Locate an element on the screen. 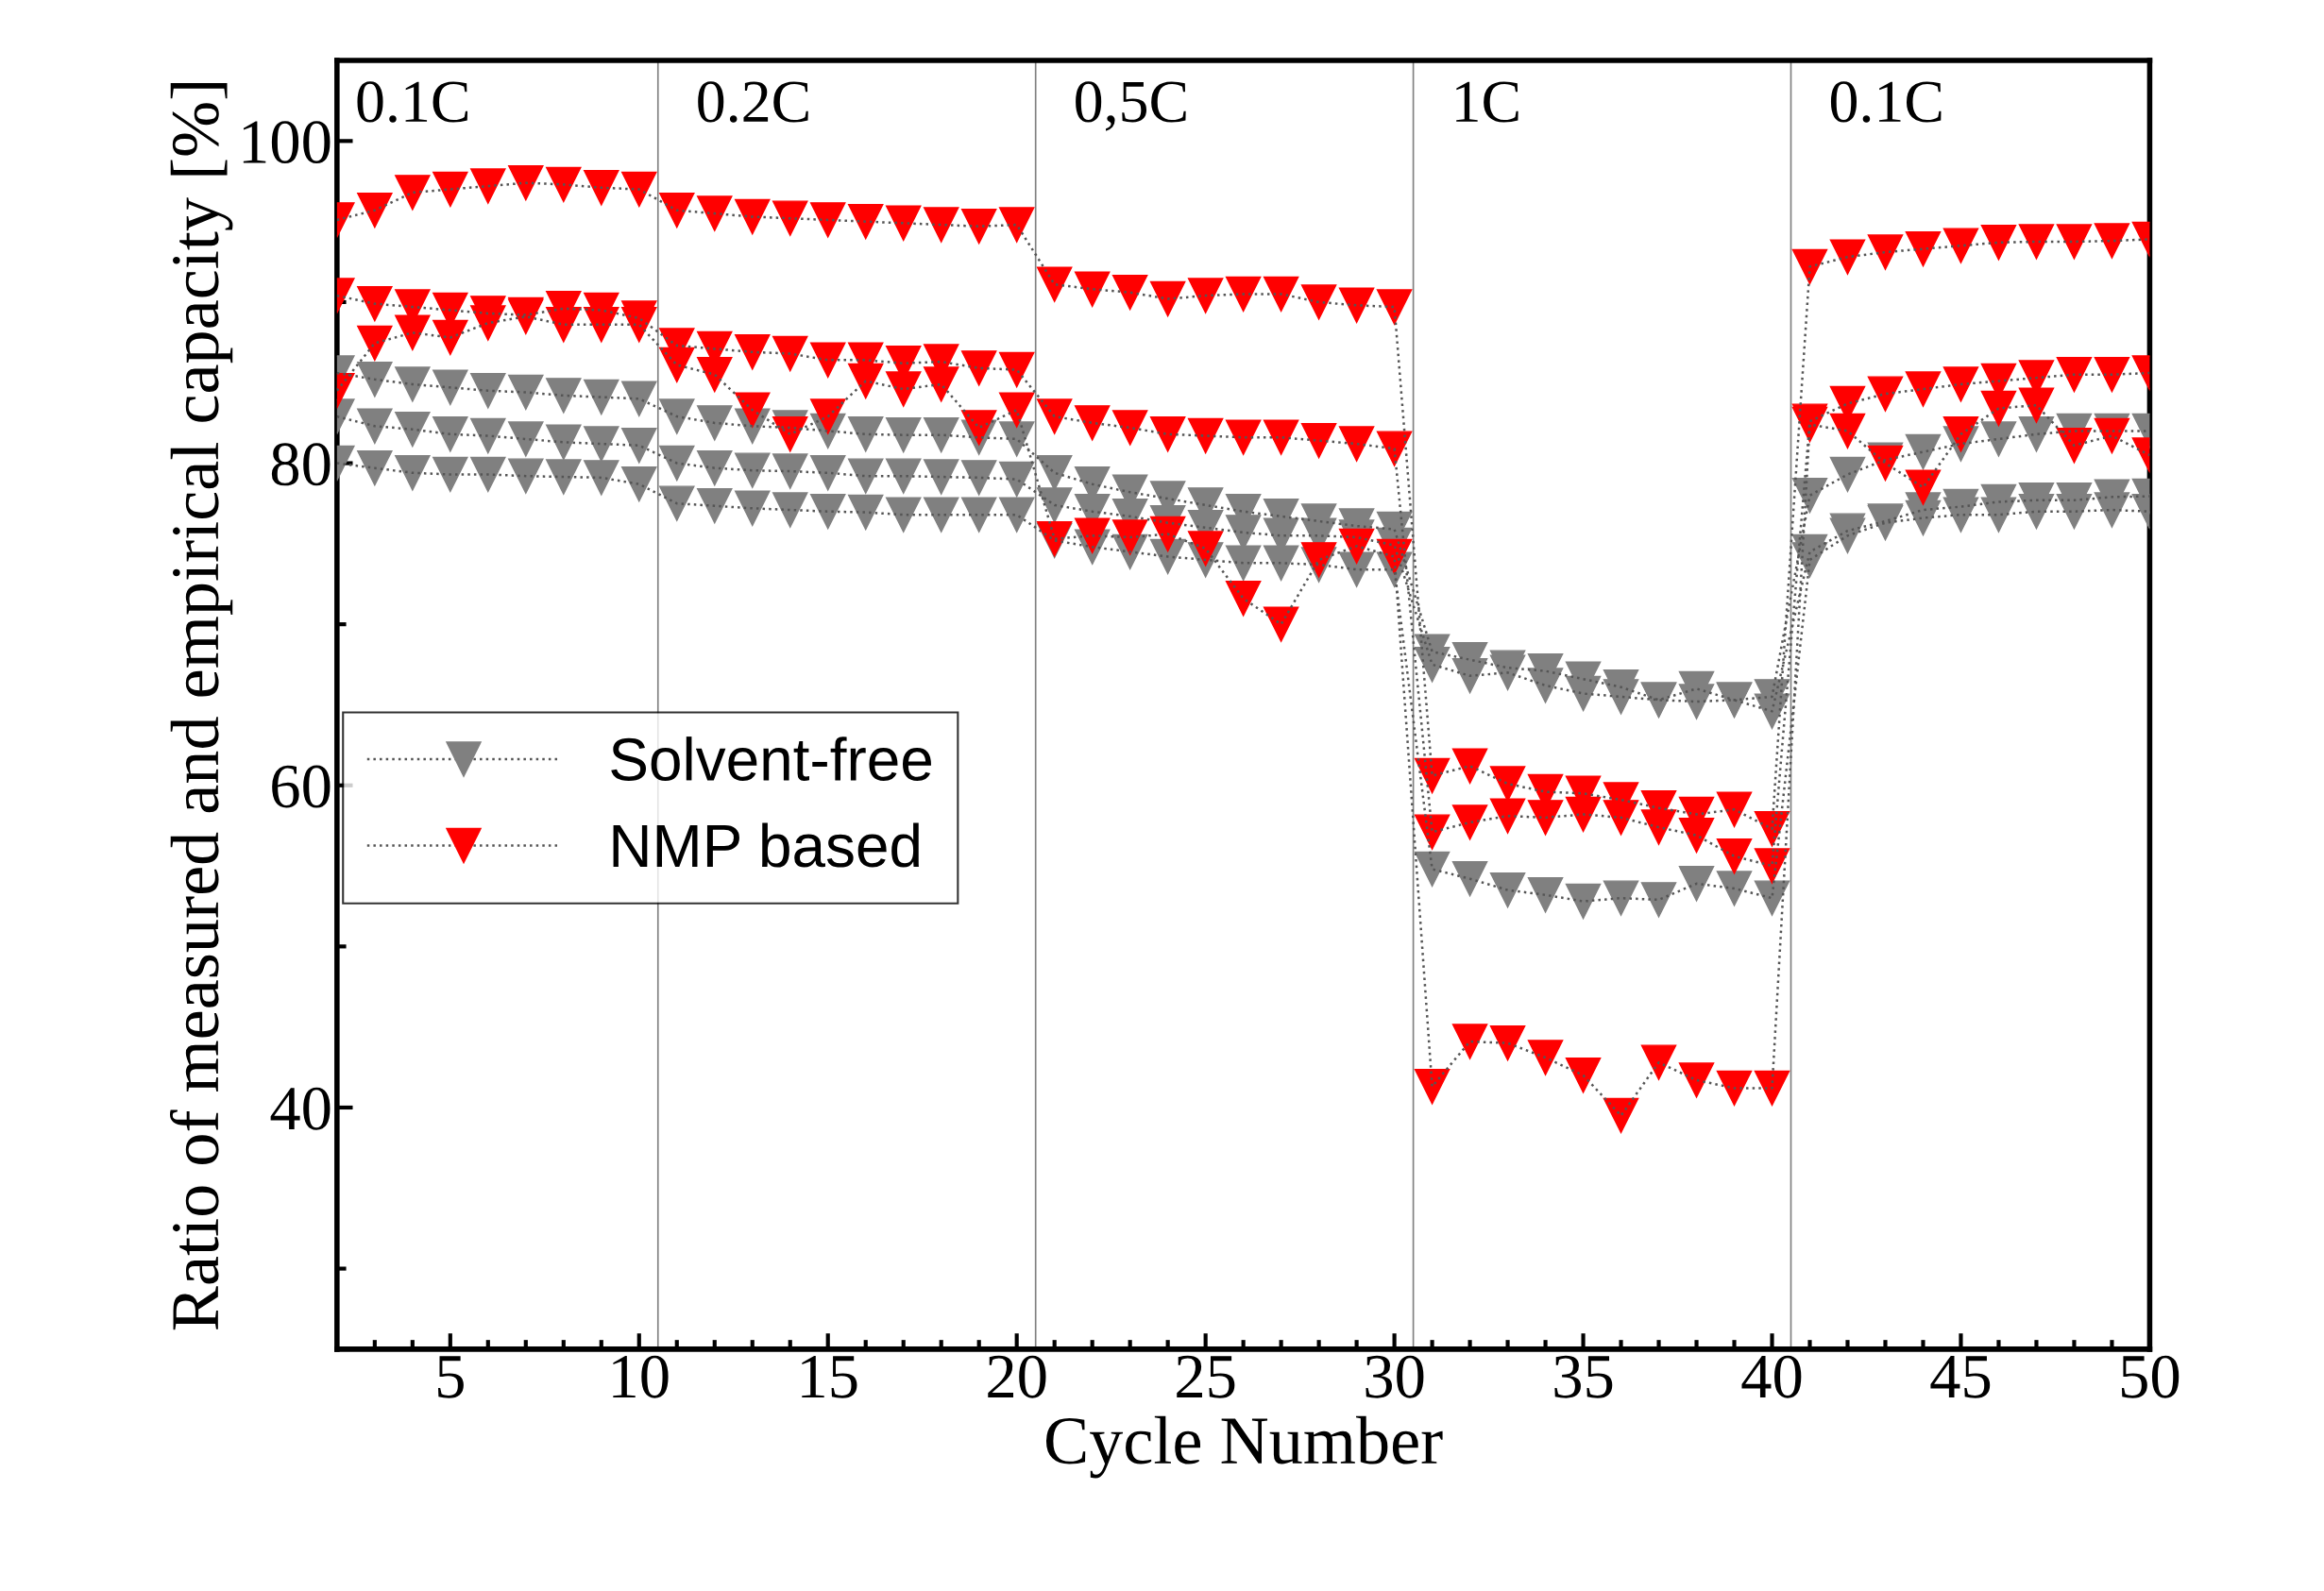 The width and height of the screenshot is (2324, 1591). x-tick-label: 45 is located at coordinates (1960, 1377).